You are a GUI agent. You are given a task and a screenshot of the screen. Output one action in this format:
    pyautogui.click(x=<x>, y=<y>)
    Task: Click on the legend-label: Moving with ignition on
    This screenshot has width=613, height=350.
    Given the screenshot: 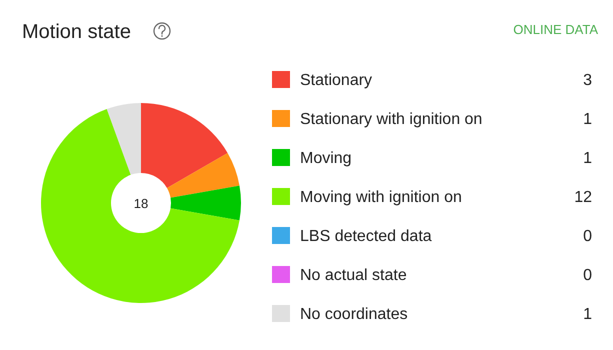 What is the action you would take?
    pyautogui.click(x=381, y=197)
    